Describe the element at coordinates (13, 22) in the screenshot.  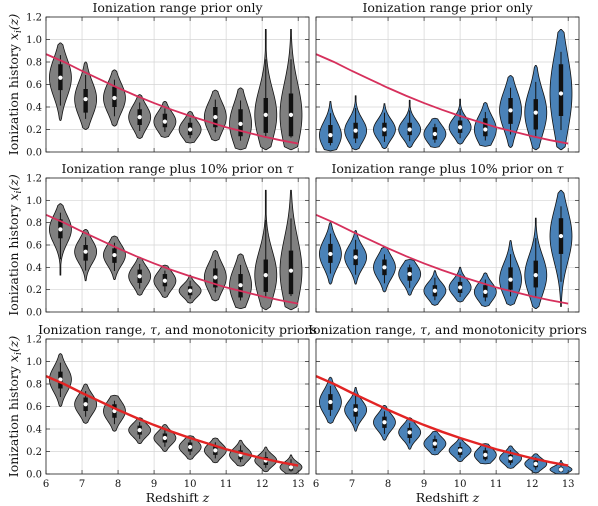
I see `y-axis-label-arg: (z)` at that location.